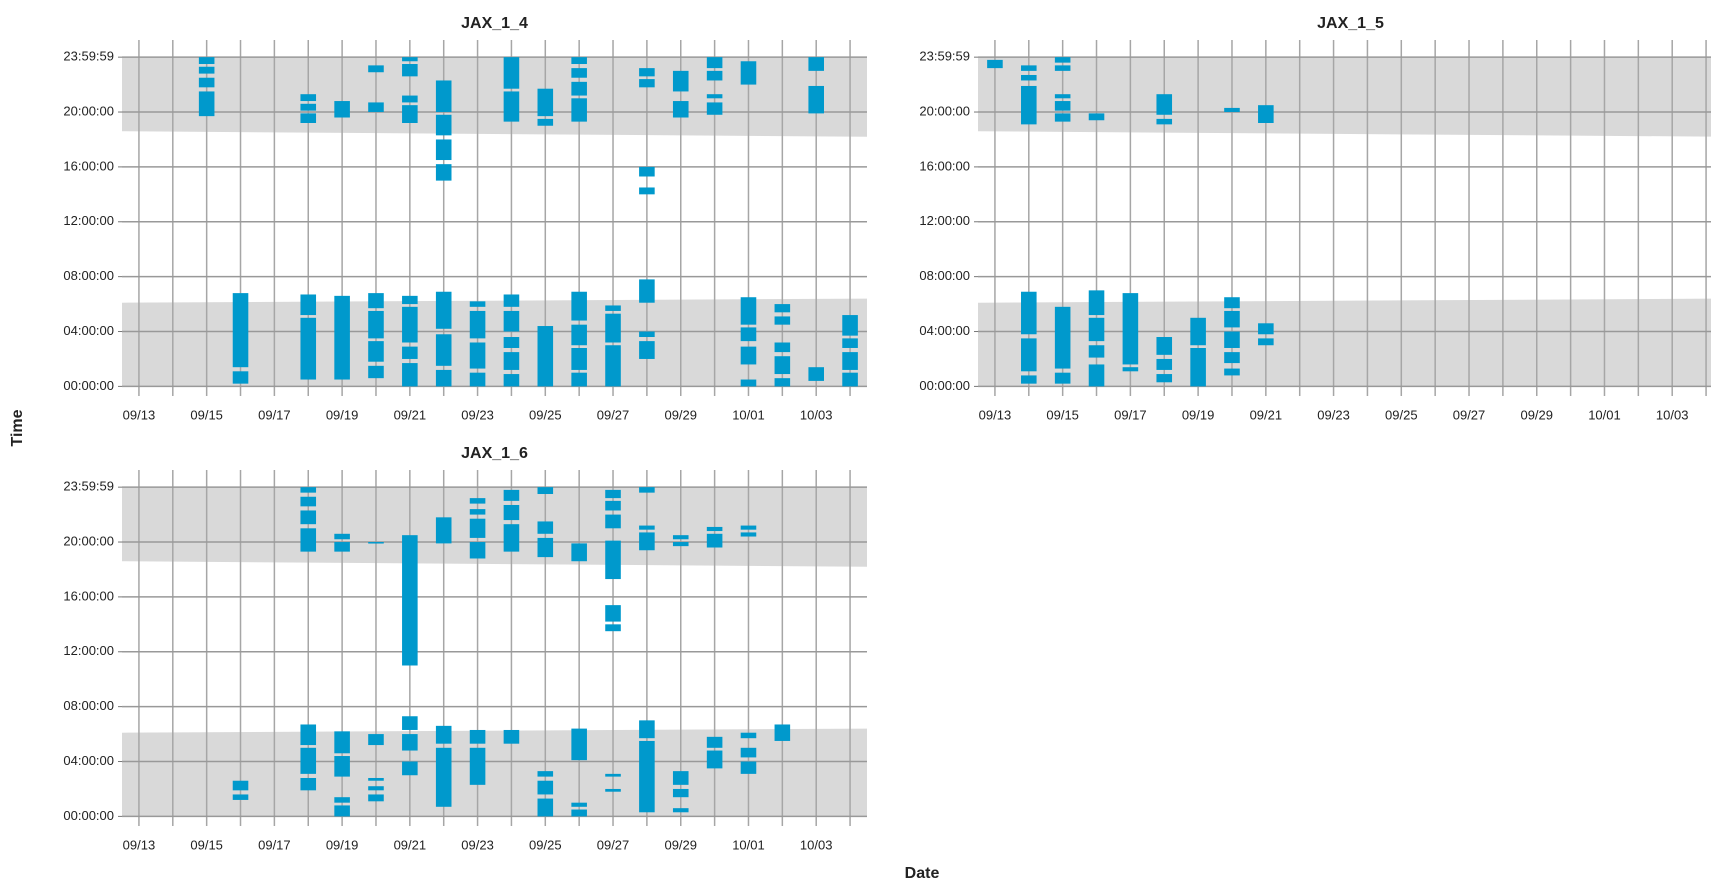 The width and height of the screenshot is (1711, 893). I want to click on x-tick-label: 09/25, so click(1401, 414).